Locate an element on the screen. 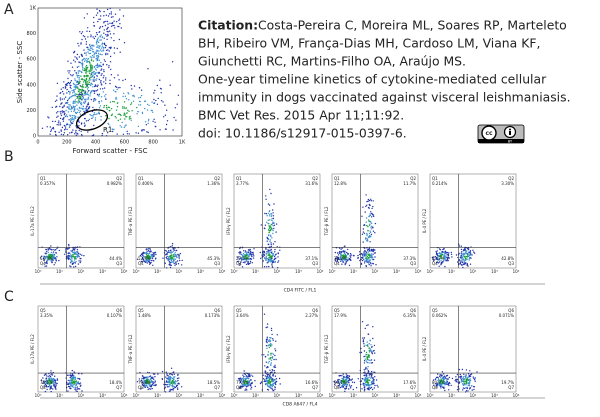  quadrant-name: Q7 is located at coordinates (217, 387).